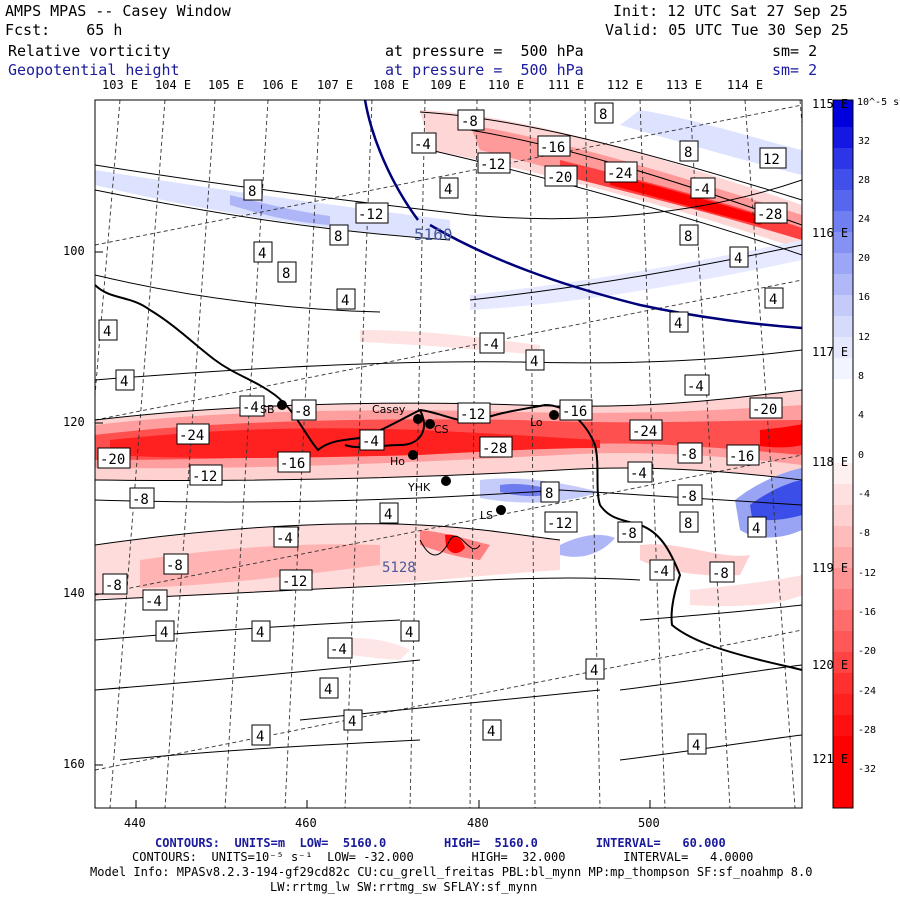  I want to click on lon-label: 114 E, so click(745, 85).